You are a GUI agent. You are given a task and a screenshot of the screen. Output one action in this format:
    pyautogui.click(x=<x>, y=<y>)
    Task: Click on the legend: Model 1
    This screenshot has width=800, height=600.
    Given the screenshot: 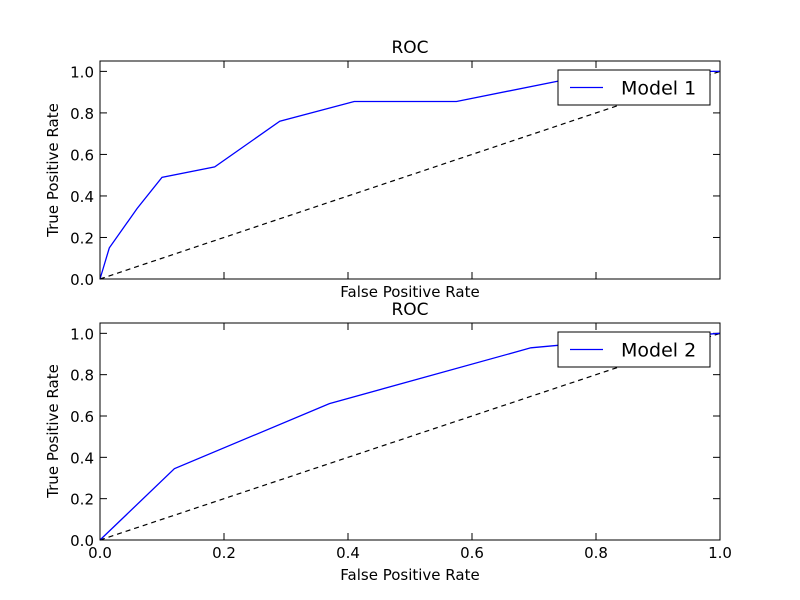 What is the action you would take?
    pyautogui.click(x=634, y=87)
    